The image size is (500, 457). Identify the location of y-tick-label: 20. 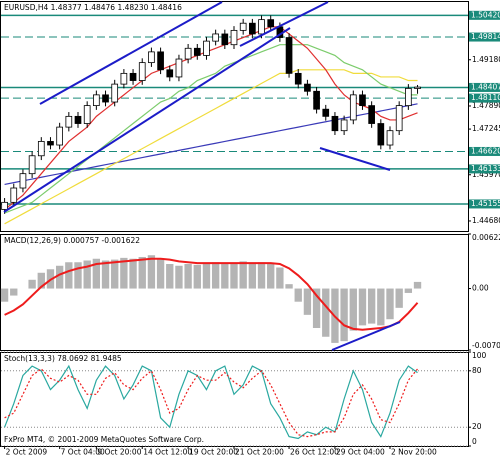
(477, 426).